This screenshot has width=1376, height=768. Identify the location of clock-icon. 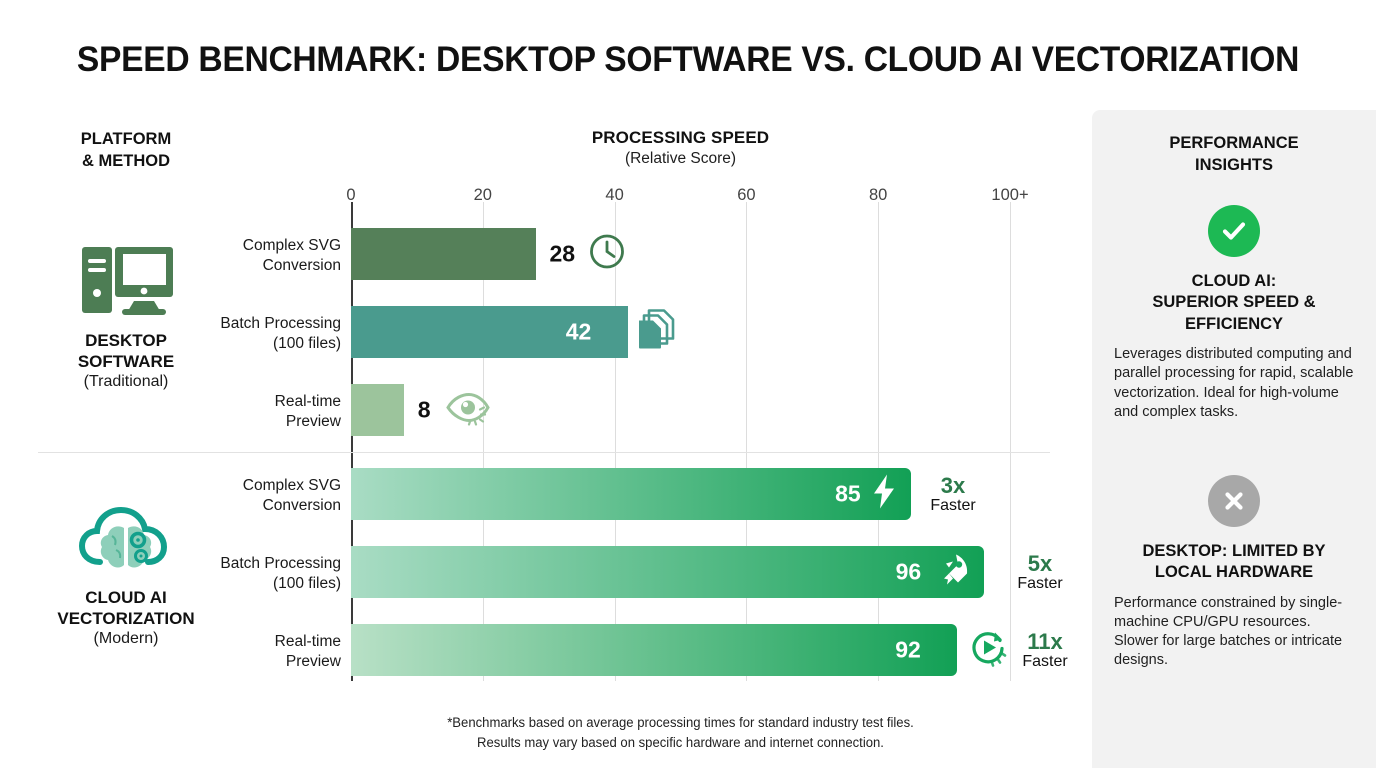
(606, 251).